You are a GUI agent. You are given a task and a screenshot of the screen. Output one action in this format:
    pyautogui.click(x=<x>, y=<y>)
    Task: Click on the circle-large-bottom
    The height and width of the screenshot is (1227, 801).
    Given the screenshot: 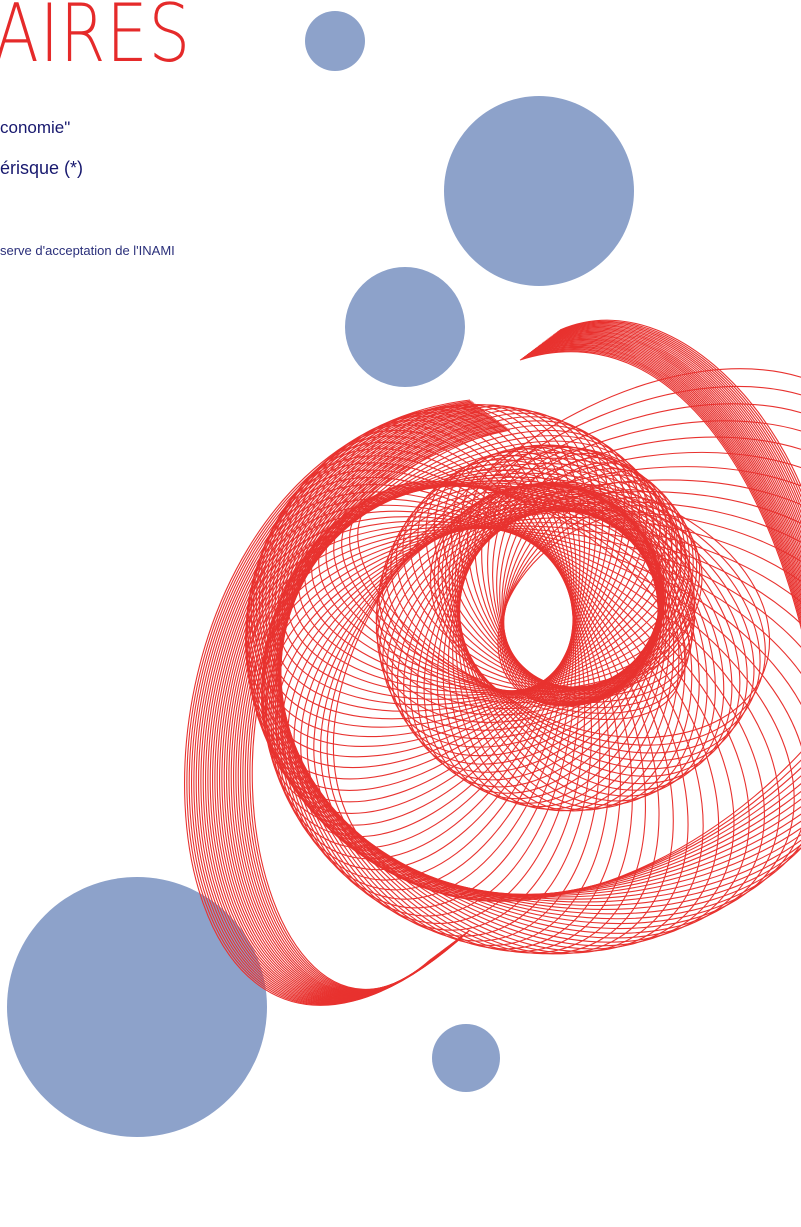 What is the action you would take?
    pyautogui.click(x=137, y=1007)
    